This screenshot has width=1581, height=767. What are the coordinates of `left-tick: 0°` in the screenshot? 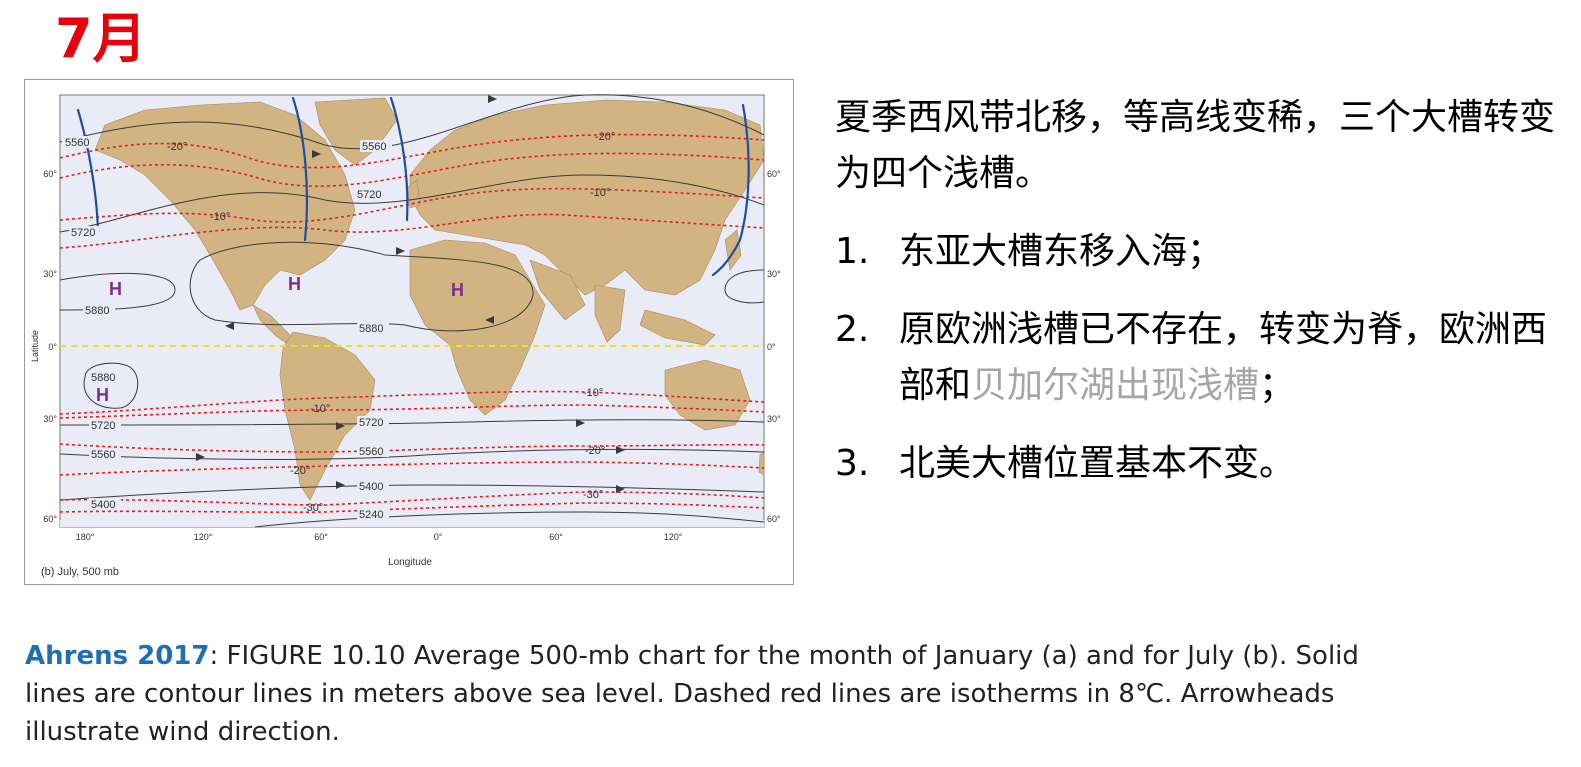 It's located at (52, 347).